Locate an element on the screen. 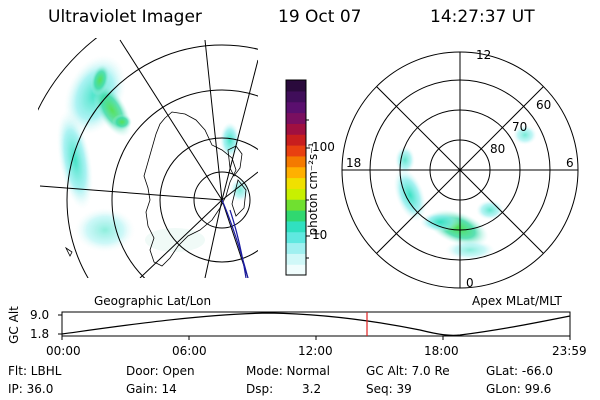 Image resolution: width=600 pixels, height=400 pixels. altitude-xtick-1800: 18:00 is located at coordinates (441, 351).